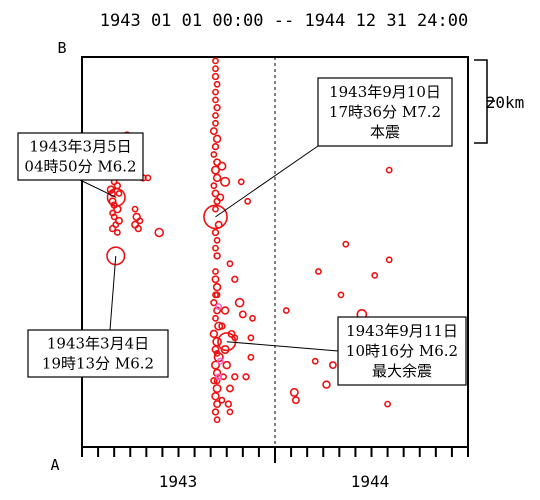 This screenshot has width=540, height=500. I want to click on annotation-callout: 1943年3月5日 04時50分 M6.2, so click(80, 165).